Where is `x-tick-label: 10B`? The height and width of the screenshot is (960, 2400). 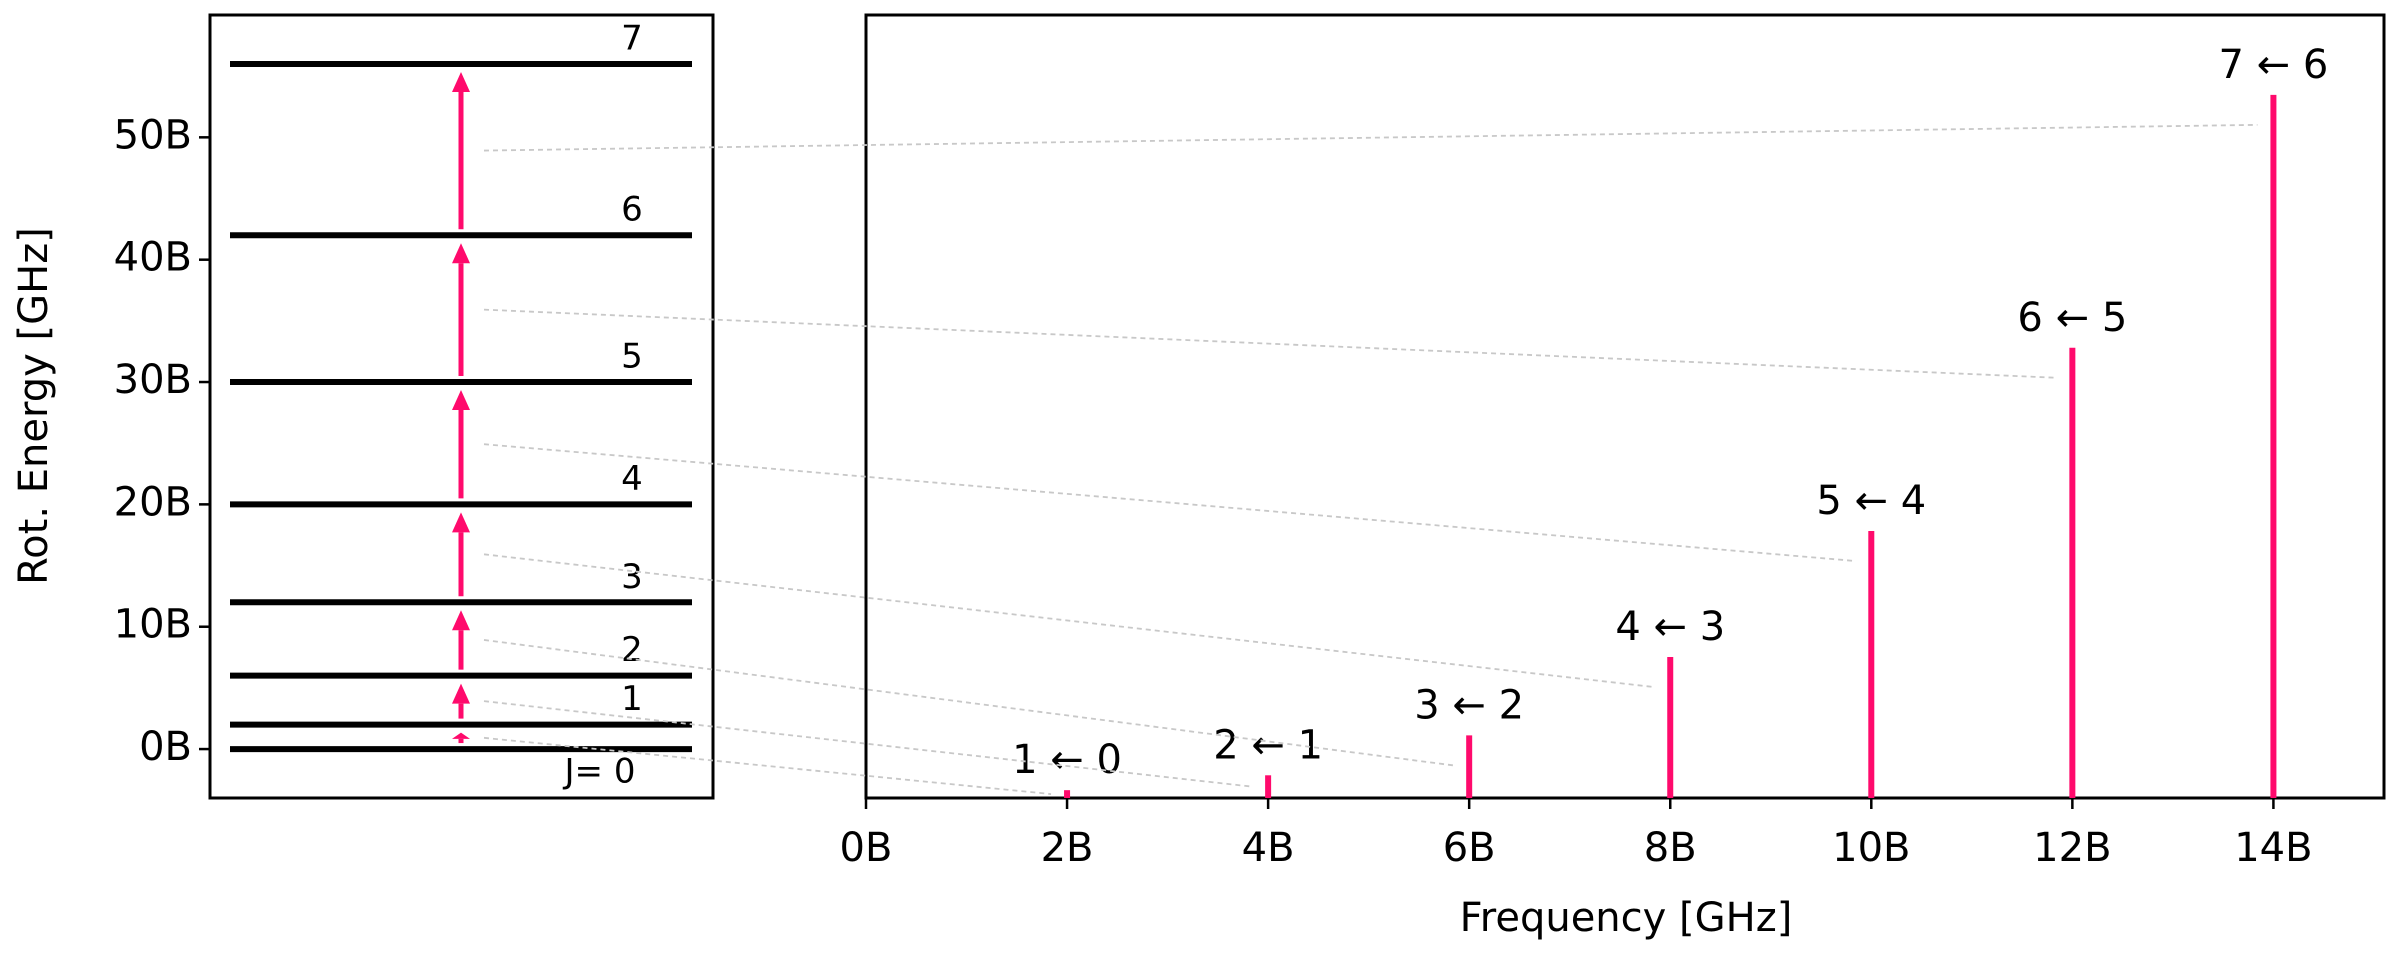
x-tick-label: 10B is located at coordinates (1871, 848).